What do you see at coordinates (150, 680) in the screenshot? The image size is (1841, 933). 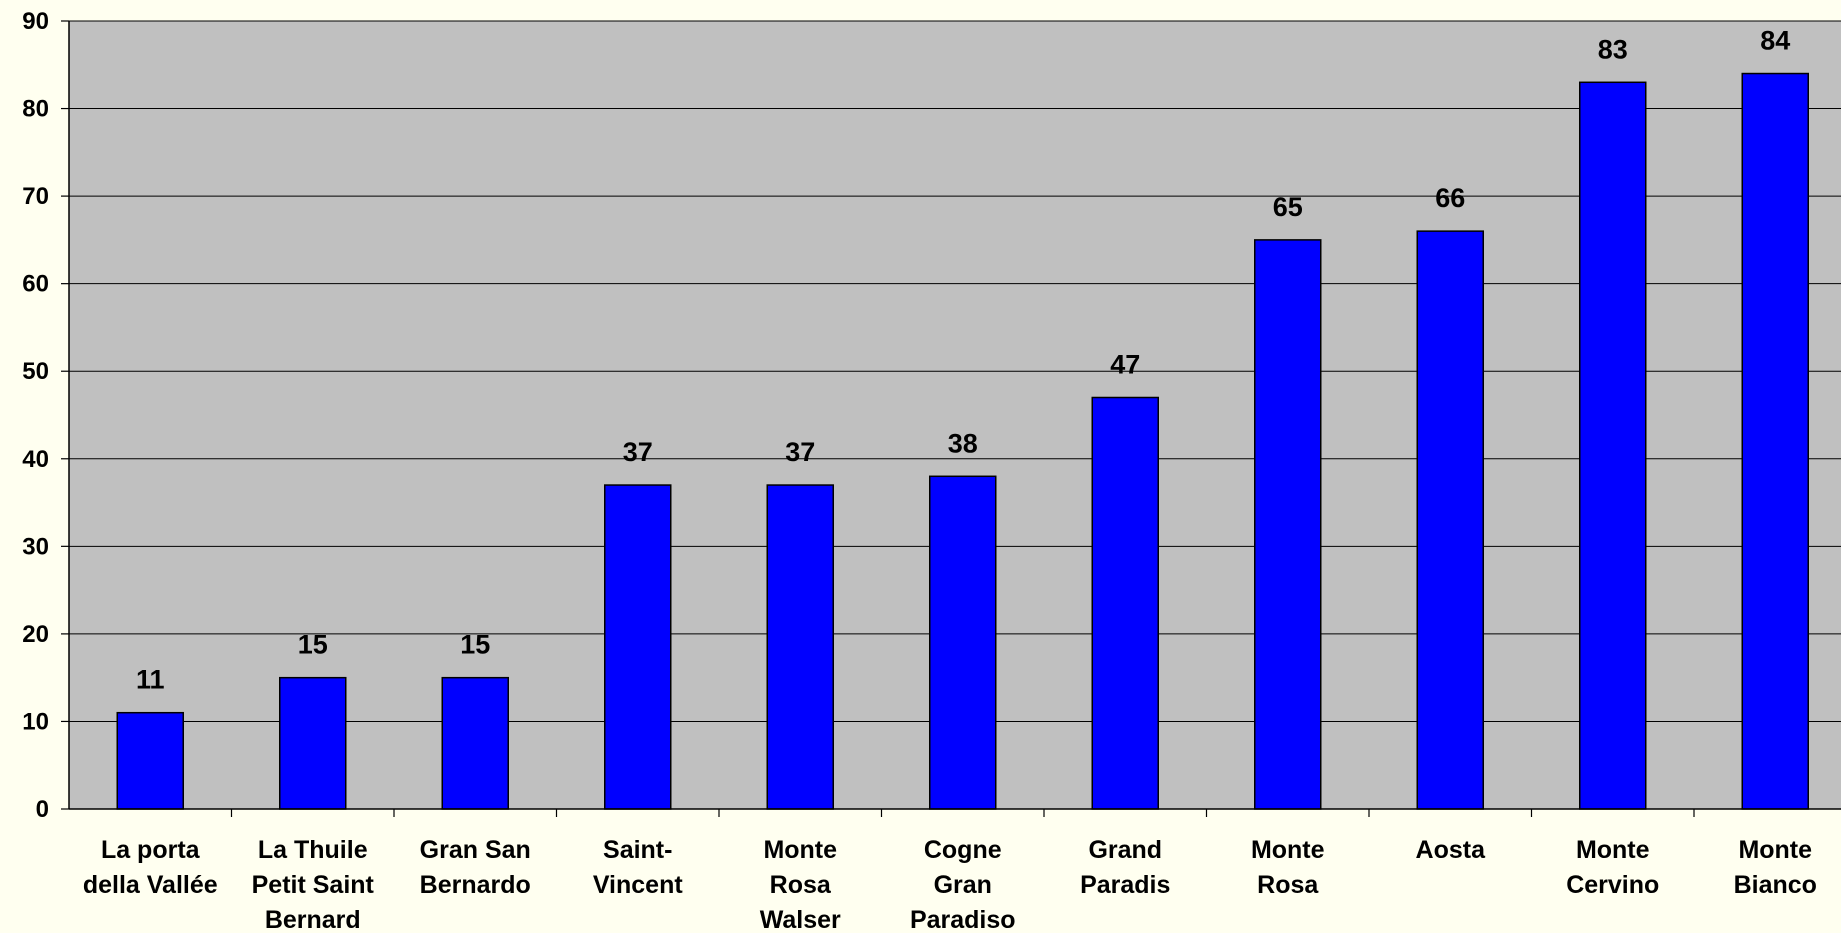 I see `data-label: 11` at bounding box center [150, 680].